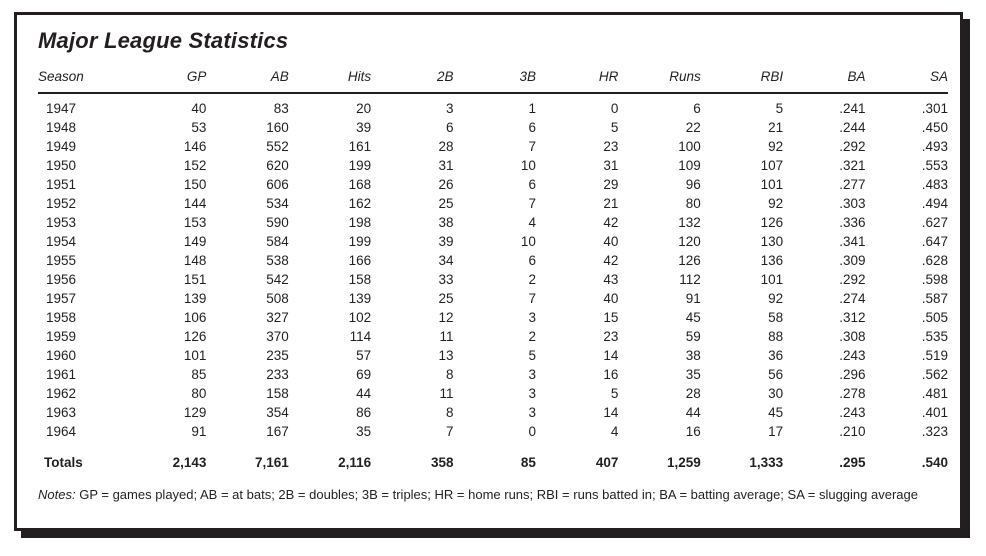 The image size is (986, 556). I want to click on column-header: HR, so click(577, 81).